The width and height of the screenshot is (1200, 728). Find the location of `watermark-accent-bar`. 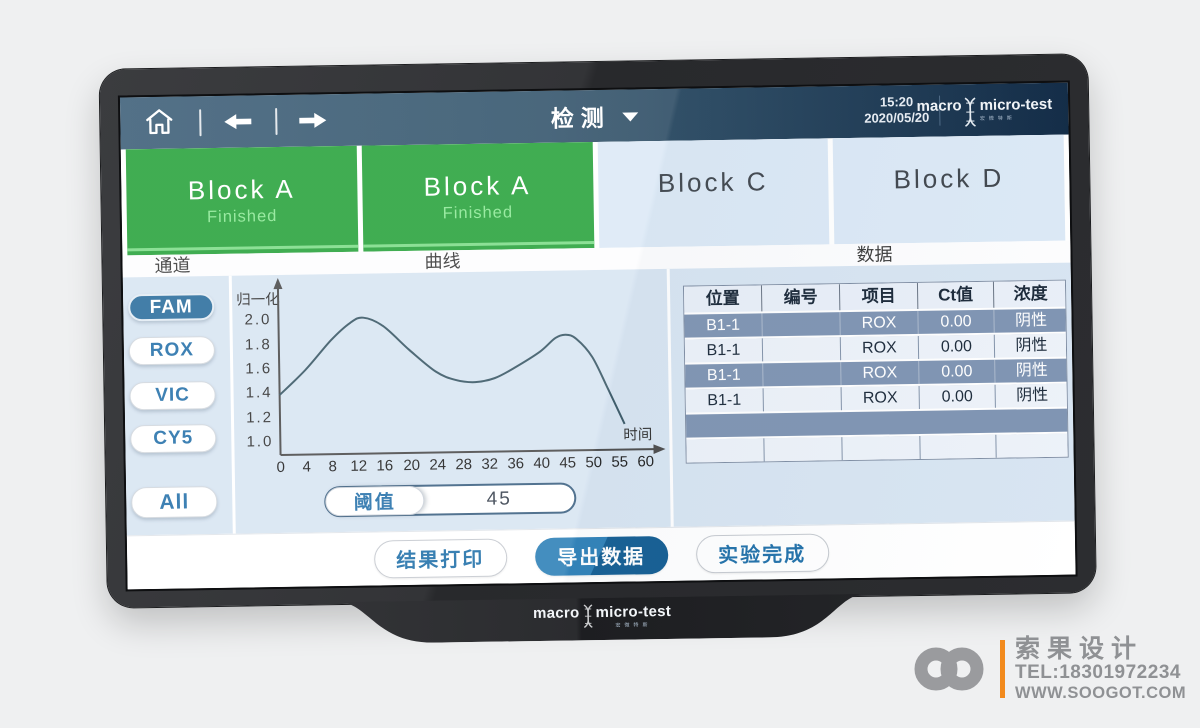

watermark-accent-bar is located at coordinates (1002, 669).